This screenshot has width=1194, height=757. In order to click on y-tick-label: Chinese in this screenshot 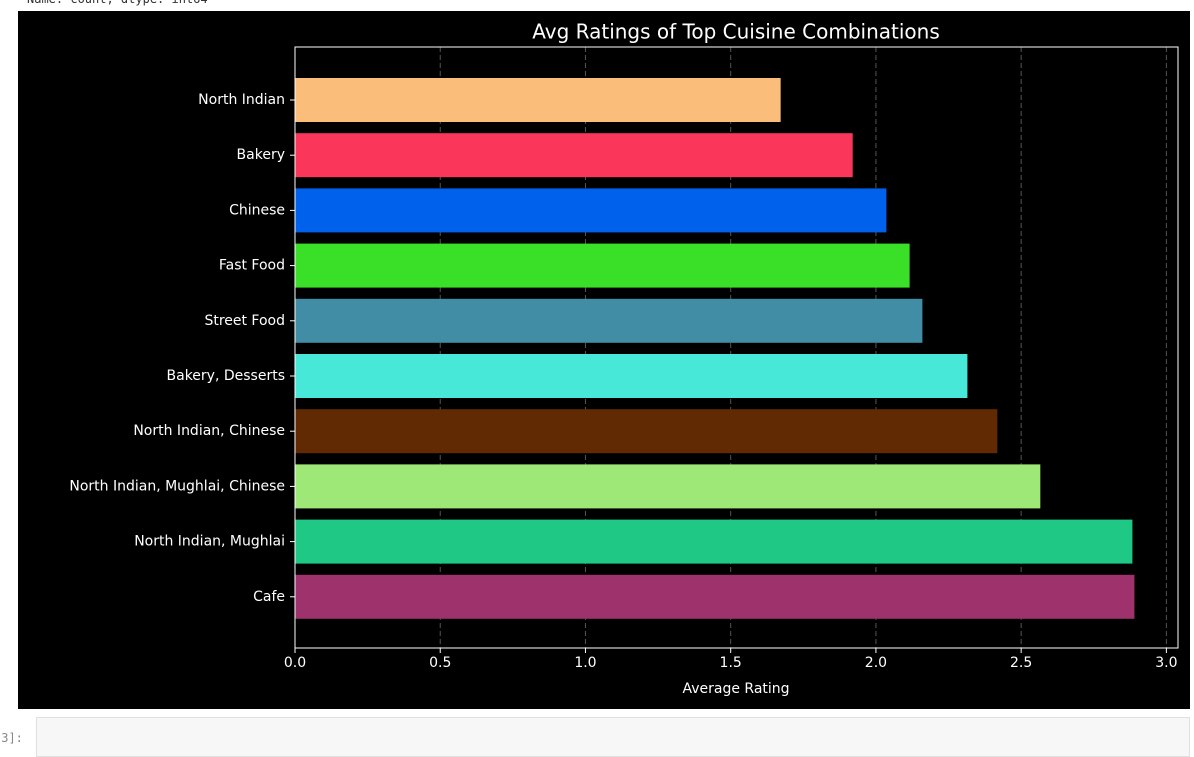, I will do `click(257, 210)`.